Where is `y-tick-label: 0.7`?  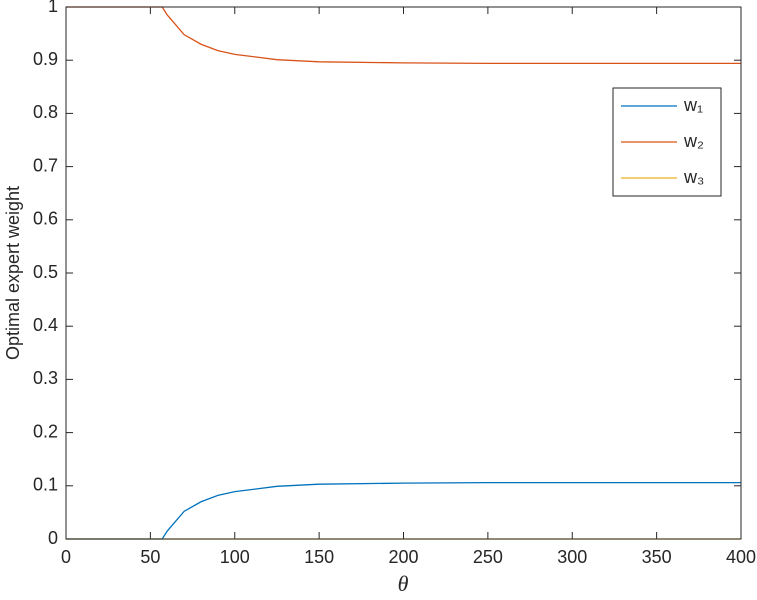
y-tick-label: 0.7 is located at coordinates (45, 165).